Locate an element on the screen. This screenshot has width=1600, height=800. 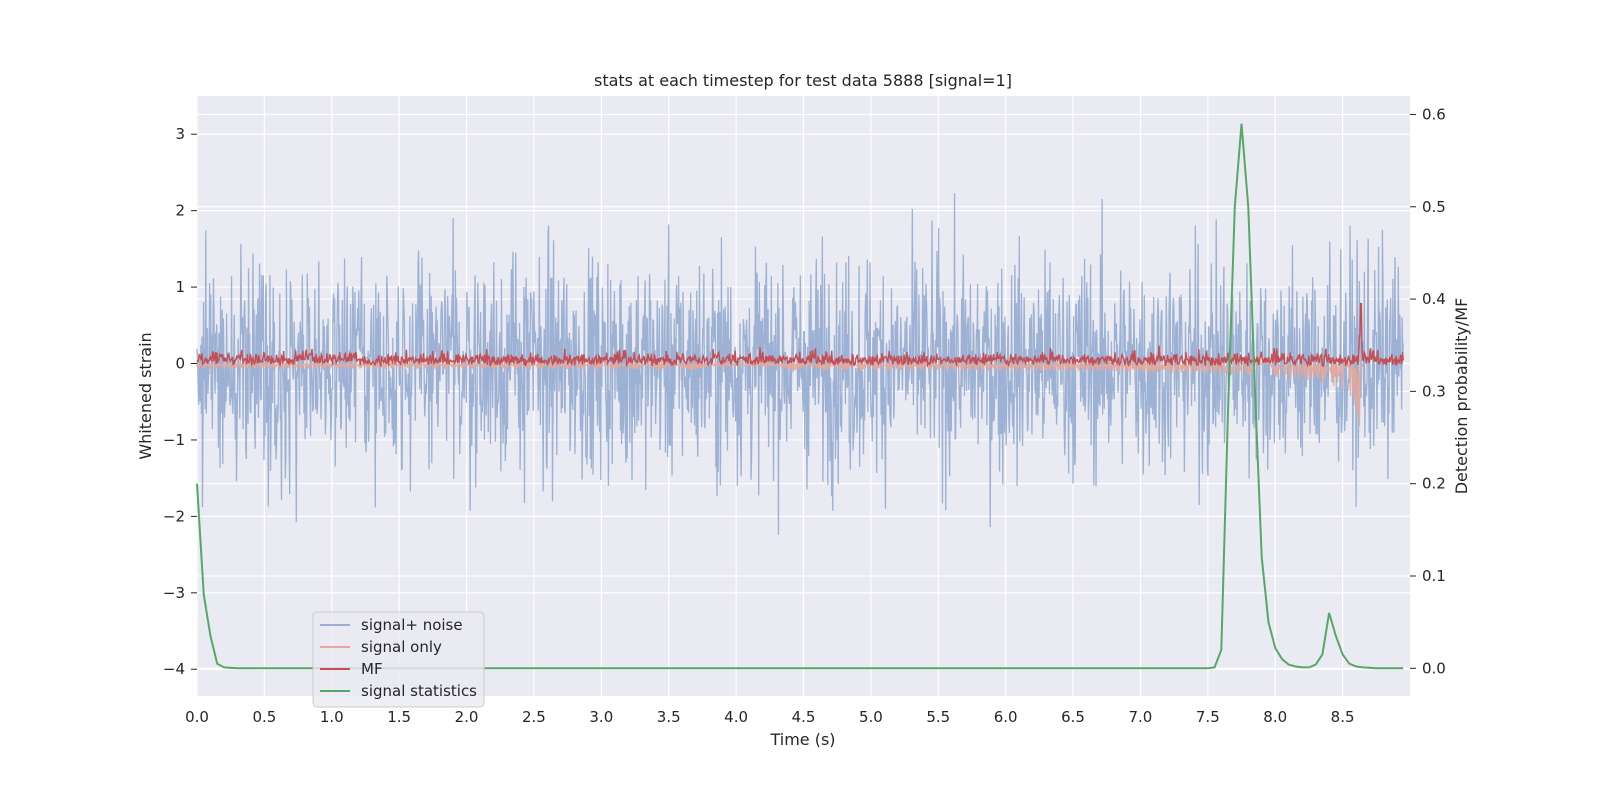
mf-line is located at coordinates (800, 335).